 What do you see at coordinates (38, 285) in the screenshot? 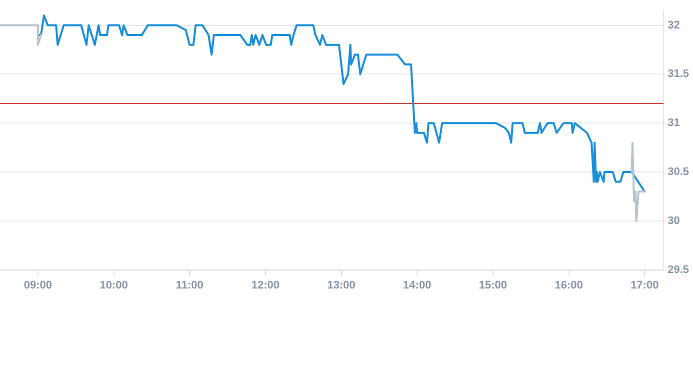
I see `x-tick-label: 09:00` at bounding box center [38, 285].